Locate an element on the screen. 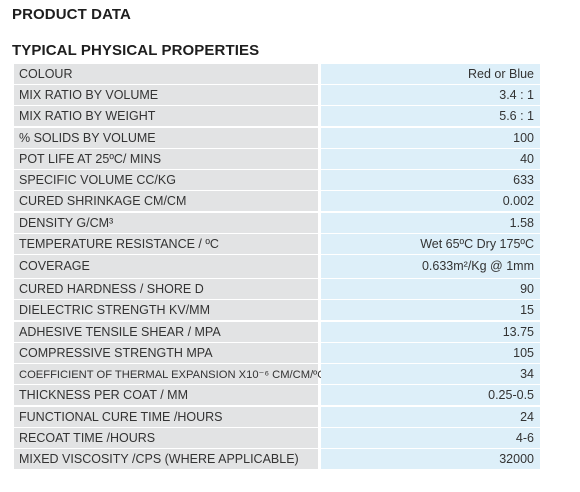 Image resolution: width=580 pixels, height=492 pixels. table-row: COMPRESSIVE STRENGTH MPA 105 is located at coordinates (277, 352).